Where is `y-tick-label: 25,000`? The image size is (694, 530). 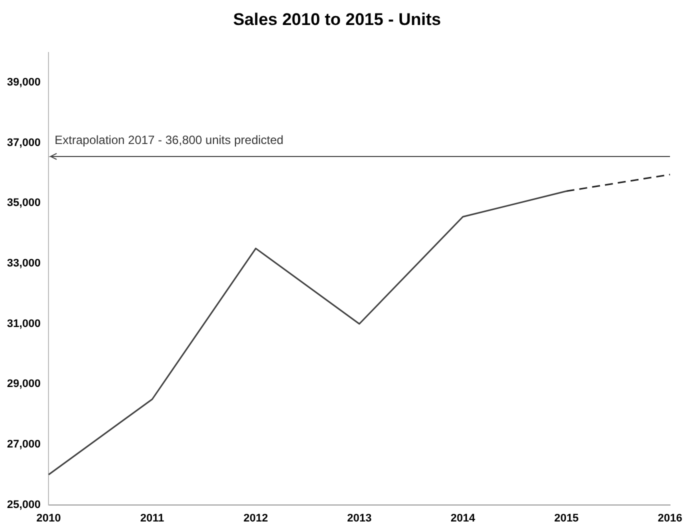 y-tick-label: 25,000 is located at coordinates (23, 504).